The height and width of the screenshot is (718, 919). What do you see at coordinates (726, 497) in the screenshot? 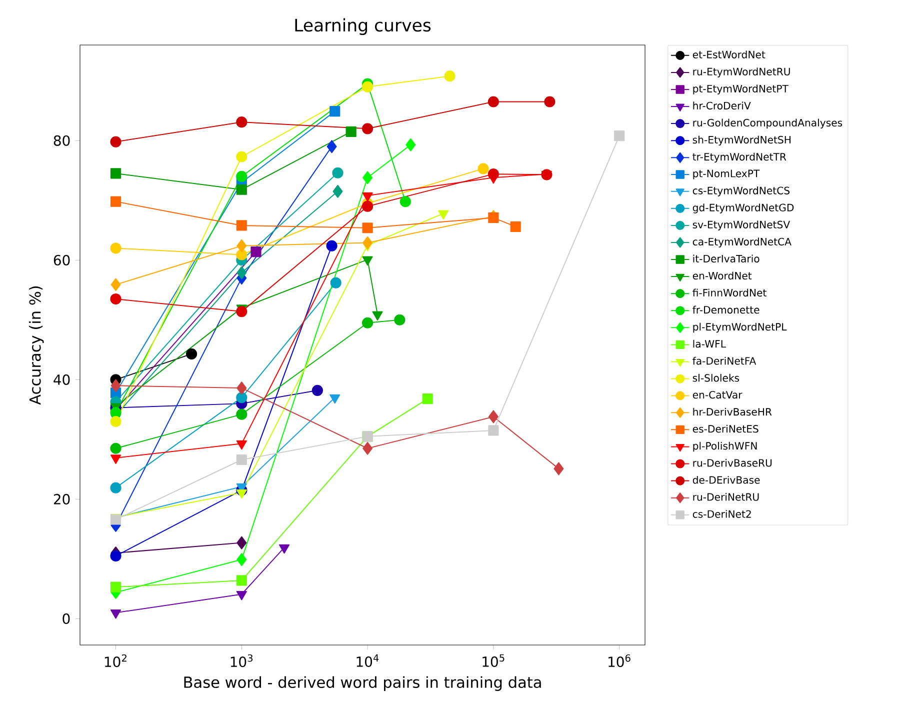
I see `legend-label: ru-DeriNetRU` at bounding box center [726, 497].